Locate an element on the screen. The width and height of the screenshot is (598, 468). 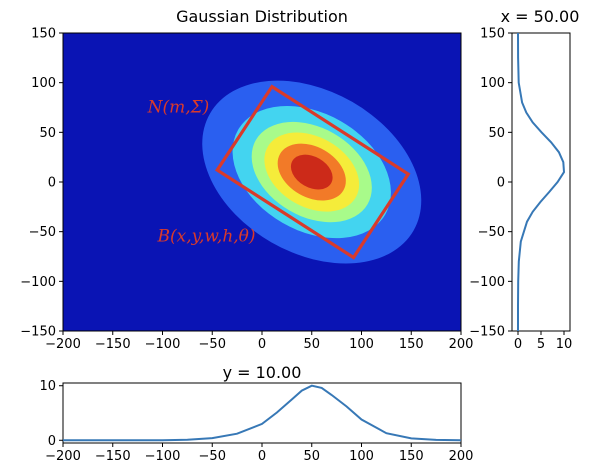
annotation-1: N(m,Σ) is located at coordinates (178, 107).